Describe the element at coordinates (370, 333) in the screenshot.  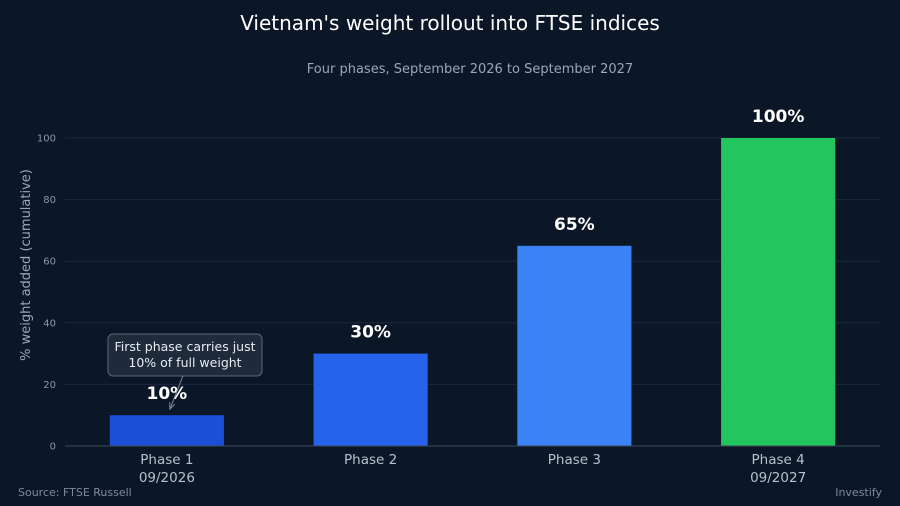
I see `data-label: 30%` at that location.